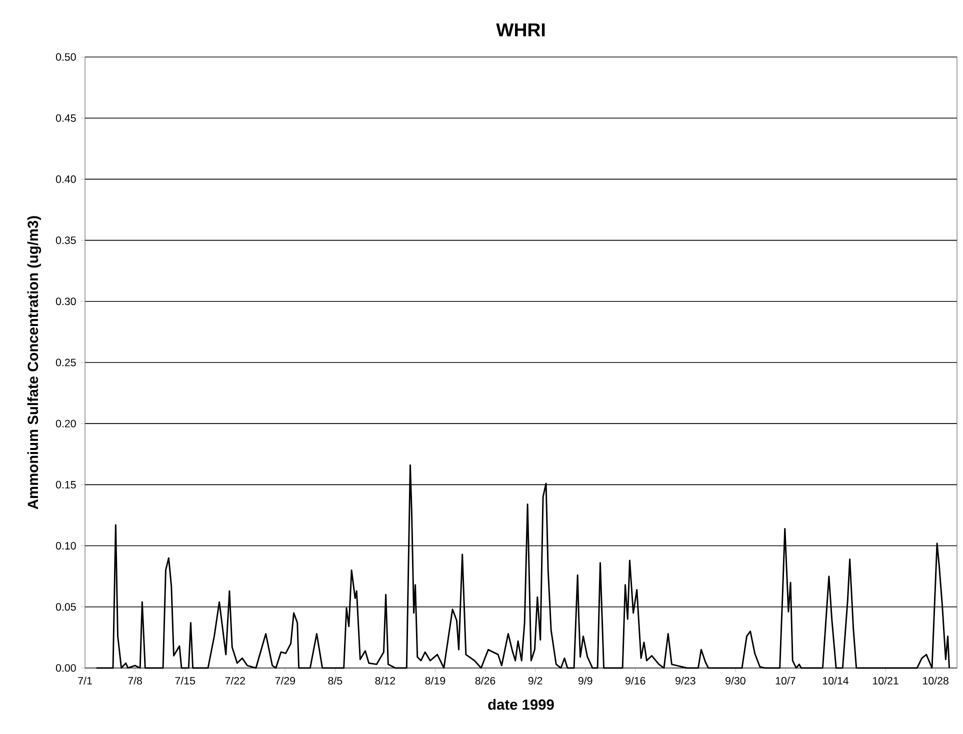 The height and width of the screenshot is (734, 963). I want to click on y-tick-label: 0.35, so click(66, 240).